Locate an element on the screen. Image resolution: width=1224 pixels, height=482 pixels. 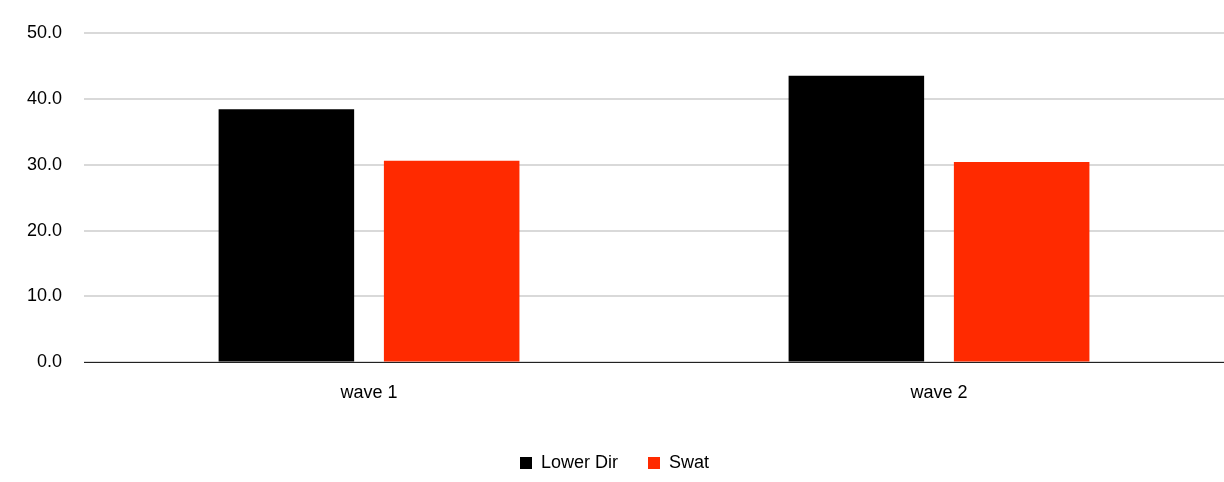
y-tick-label: 20.0 is located at coordinates (44, 229).